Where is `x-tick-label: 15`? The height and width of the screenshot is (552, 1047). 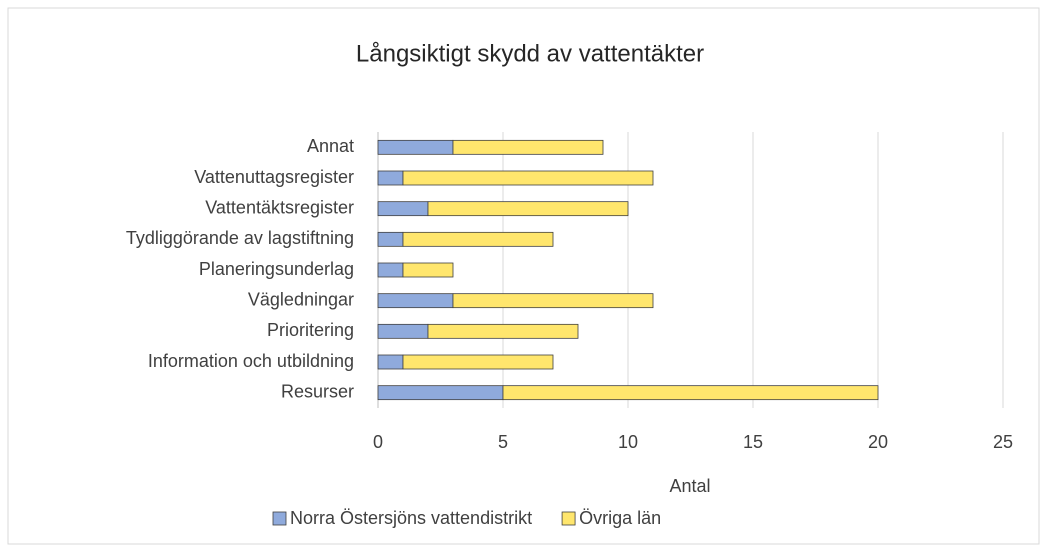 x-tick-label: 15 is located at coordinates (753, 442).